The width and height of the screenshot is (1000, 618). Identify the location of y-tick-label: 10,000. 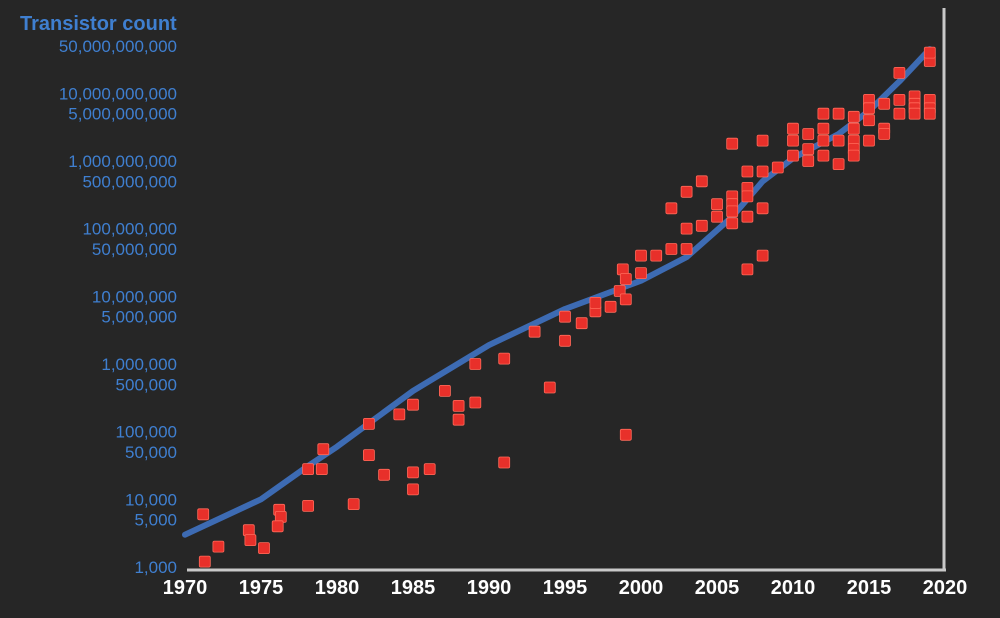
(151, 499).